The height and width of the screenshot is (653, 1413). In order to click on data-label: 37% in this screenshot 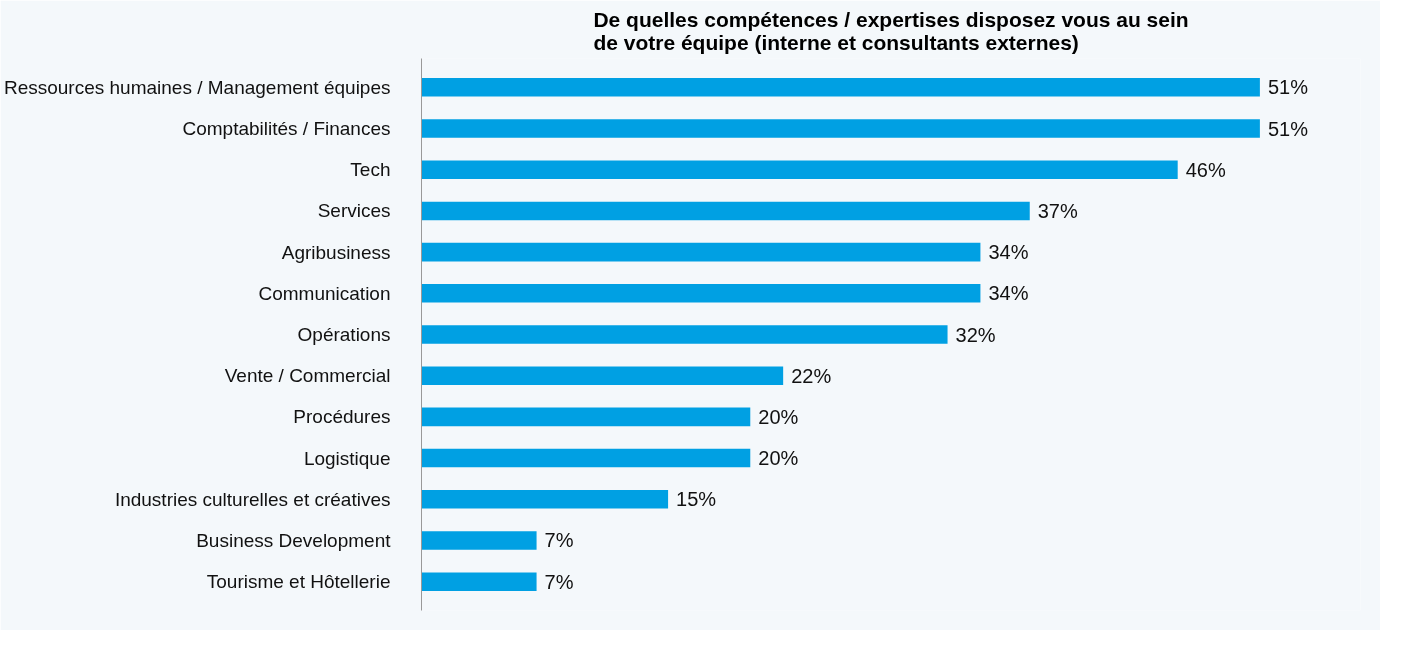, I will do `click(1057, 210)`.